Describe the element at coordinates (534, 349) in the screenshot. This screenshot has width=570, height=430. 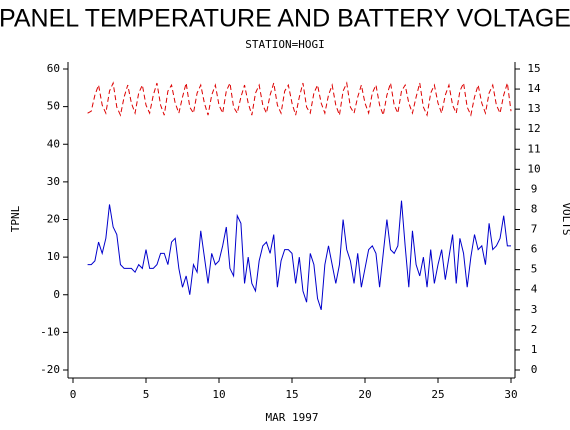
I see `y2-tick-label: 1` at that location.